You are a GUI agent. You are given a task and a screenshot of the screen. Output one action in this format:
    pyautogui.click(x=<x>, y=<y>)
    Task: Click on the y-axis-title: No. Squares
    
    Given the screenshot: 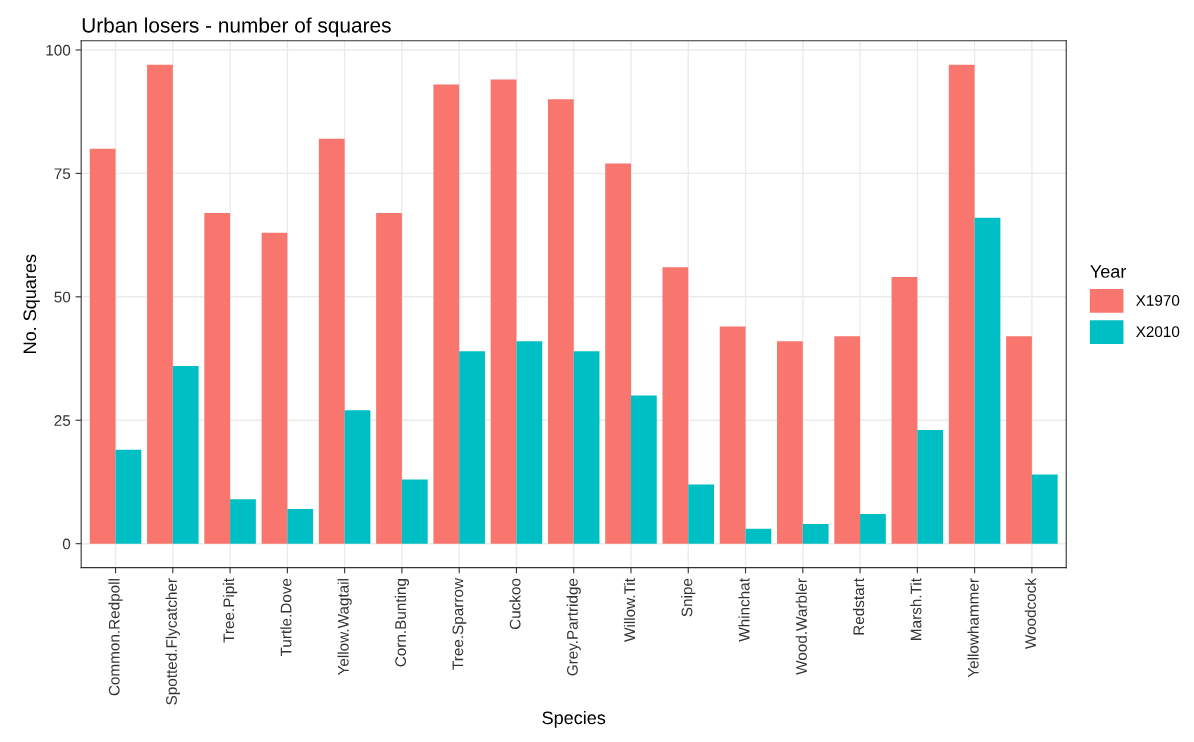 What is the action you would take?
    pyautogui.click(x=31, y=303)
    